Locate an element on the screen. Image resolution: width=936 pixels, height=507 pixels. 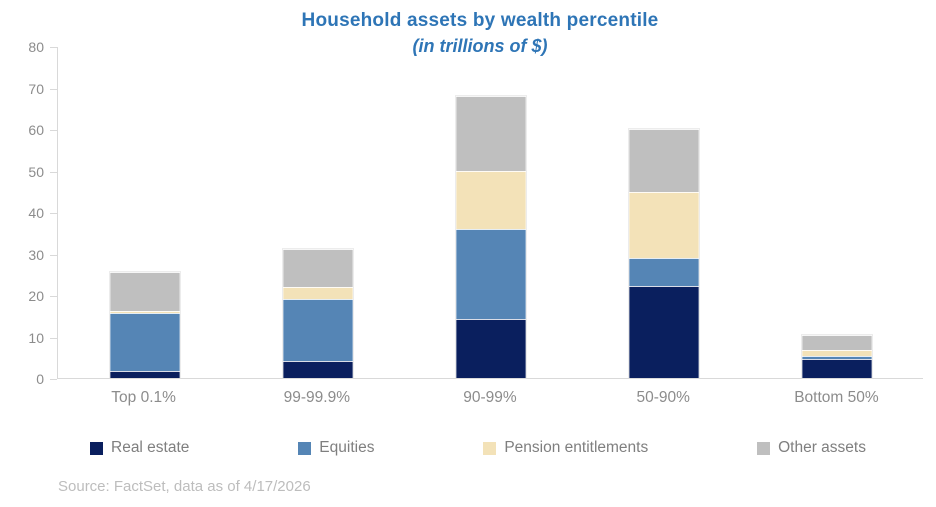
legend-item: Other assets is located at coordinates (811, 448).